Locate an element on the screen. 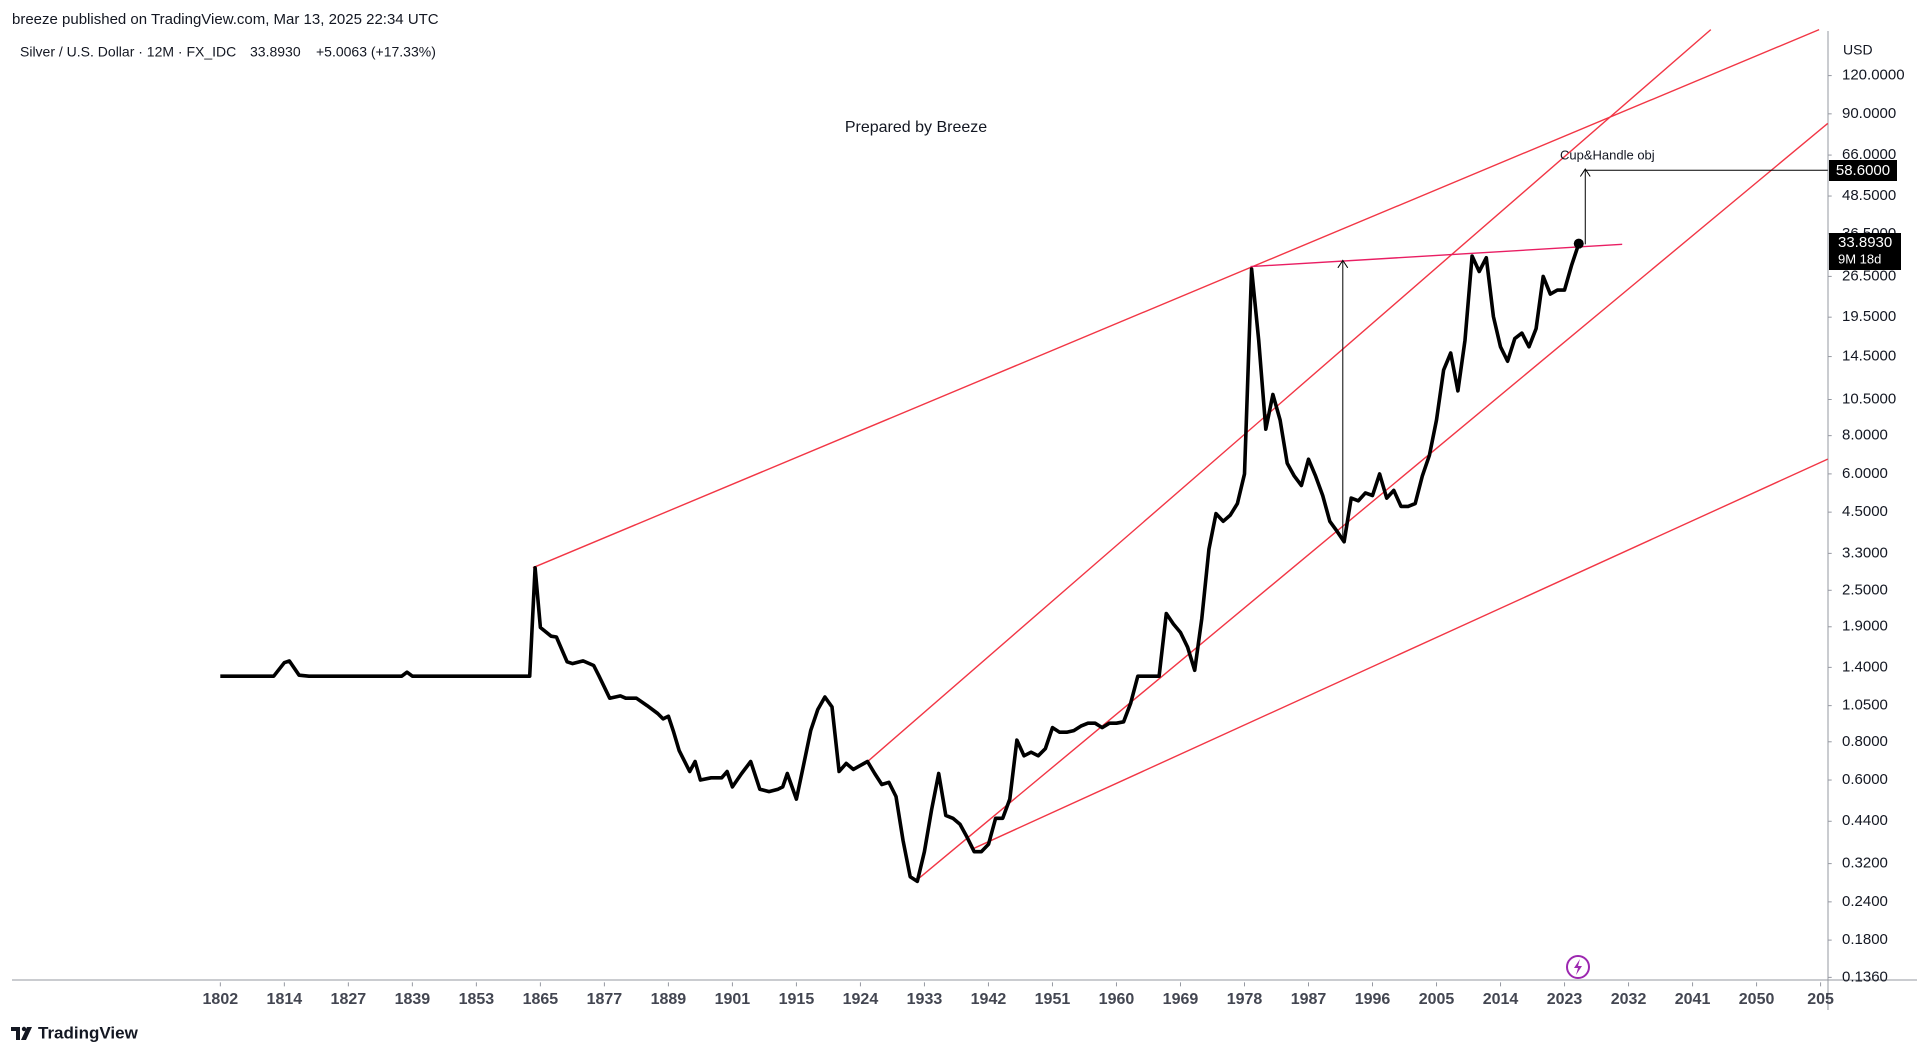 The width and height of the screenshot is (1920, 1049). x-tick-label: 2050 is located at coordinates (1757, 999).